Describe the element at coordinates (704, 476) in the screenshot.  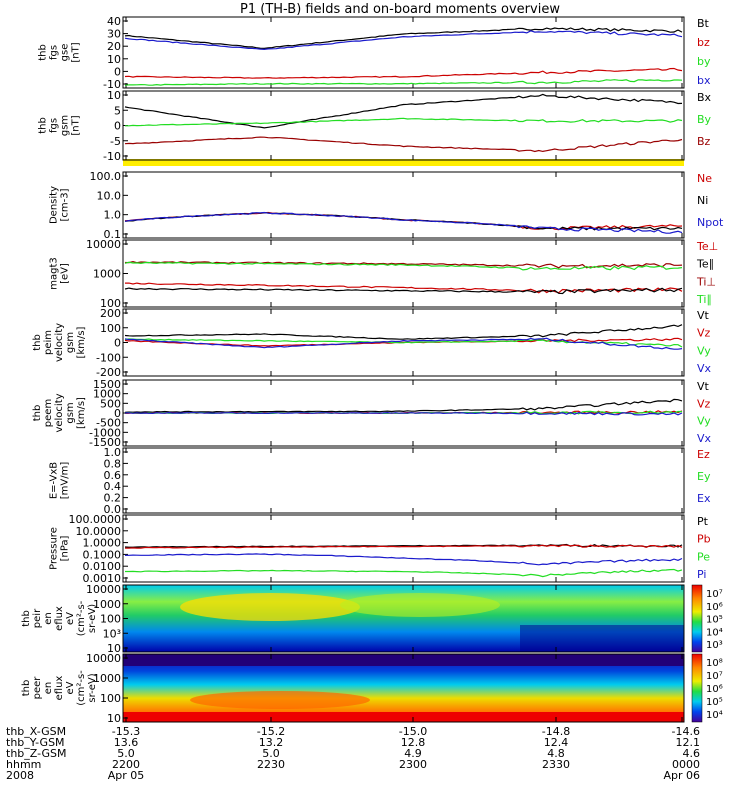
I see `legend-efield-1: Ey` at that location.